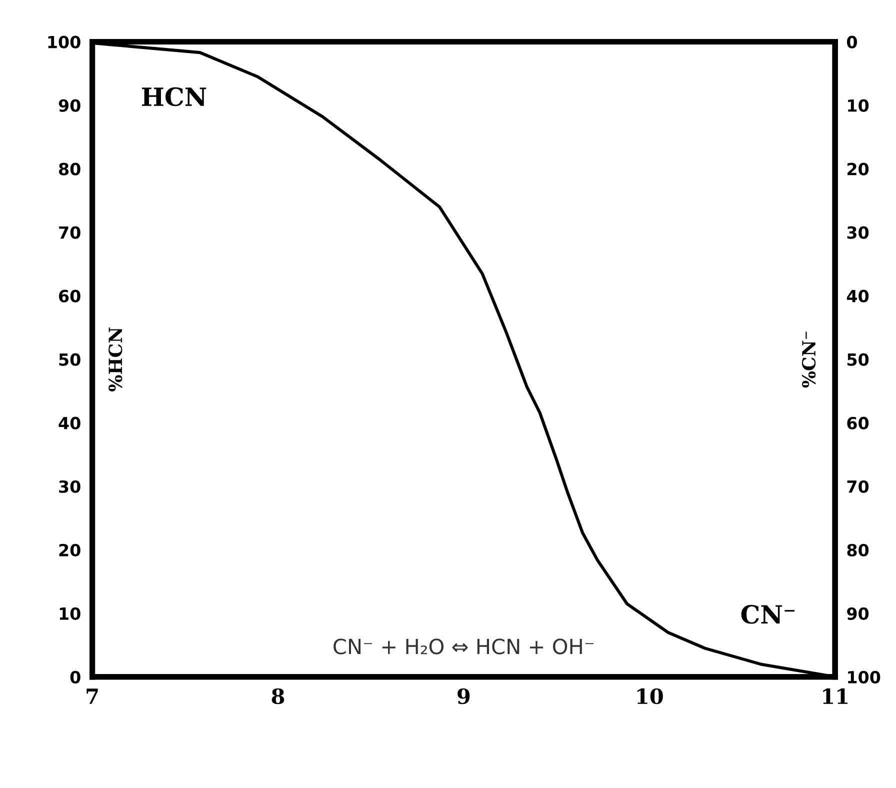  Describe the element at coordinates (69, 296) in the screenshot. I see `y-tick-label: 60` at that location.